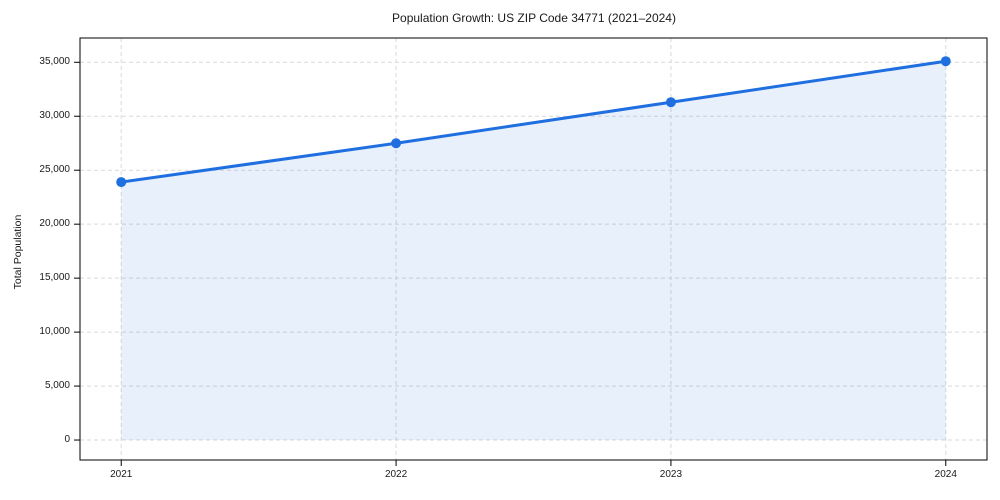 The height and width of the screenshot is (500, 1000). Describe the element at coordinates (121, 474) in the screenshot. I see `x-tick-label: 2021` at that location.